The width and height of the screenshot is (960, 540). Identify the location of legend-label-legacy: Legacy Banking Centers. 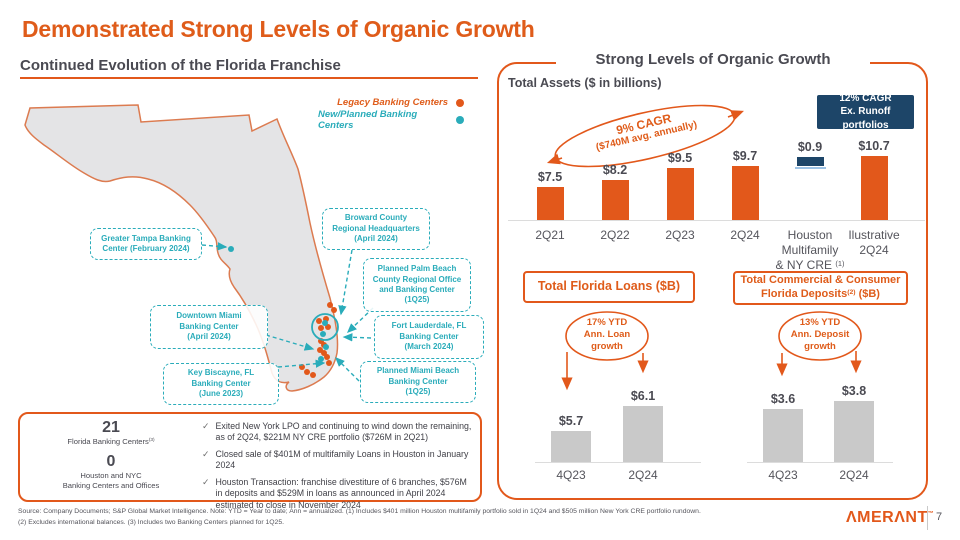
(392, 102).